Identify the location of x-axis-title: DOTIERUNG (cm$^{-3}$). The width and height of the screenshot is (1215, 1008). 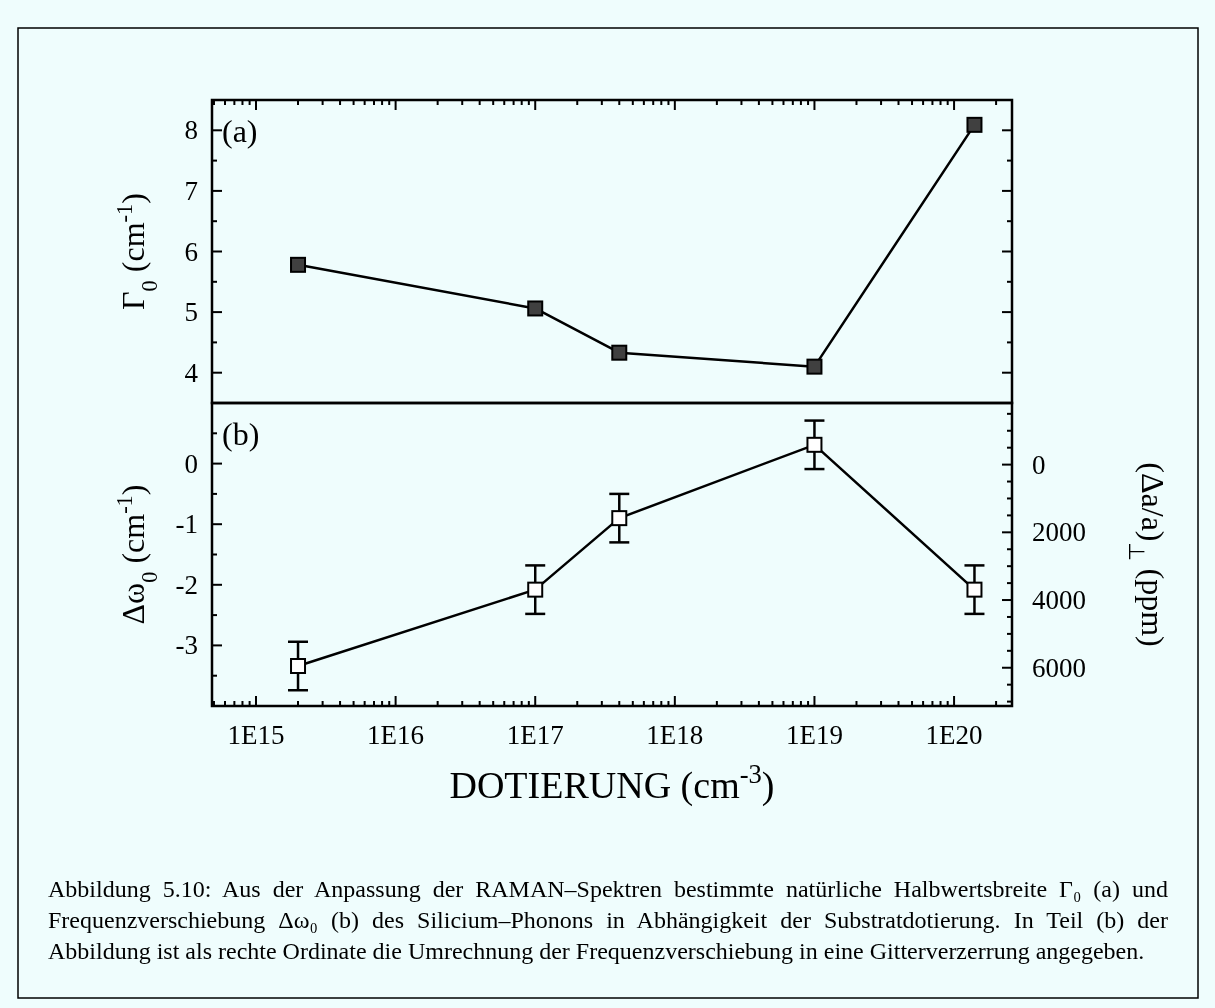
(612, 783).